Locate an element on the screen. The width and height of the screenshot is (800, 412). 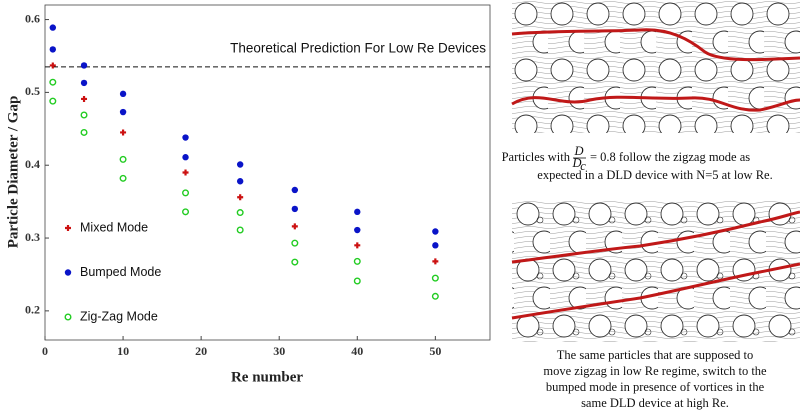
x-tick-label: 10 is located at coordinates (123, 351).